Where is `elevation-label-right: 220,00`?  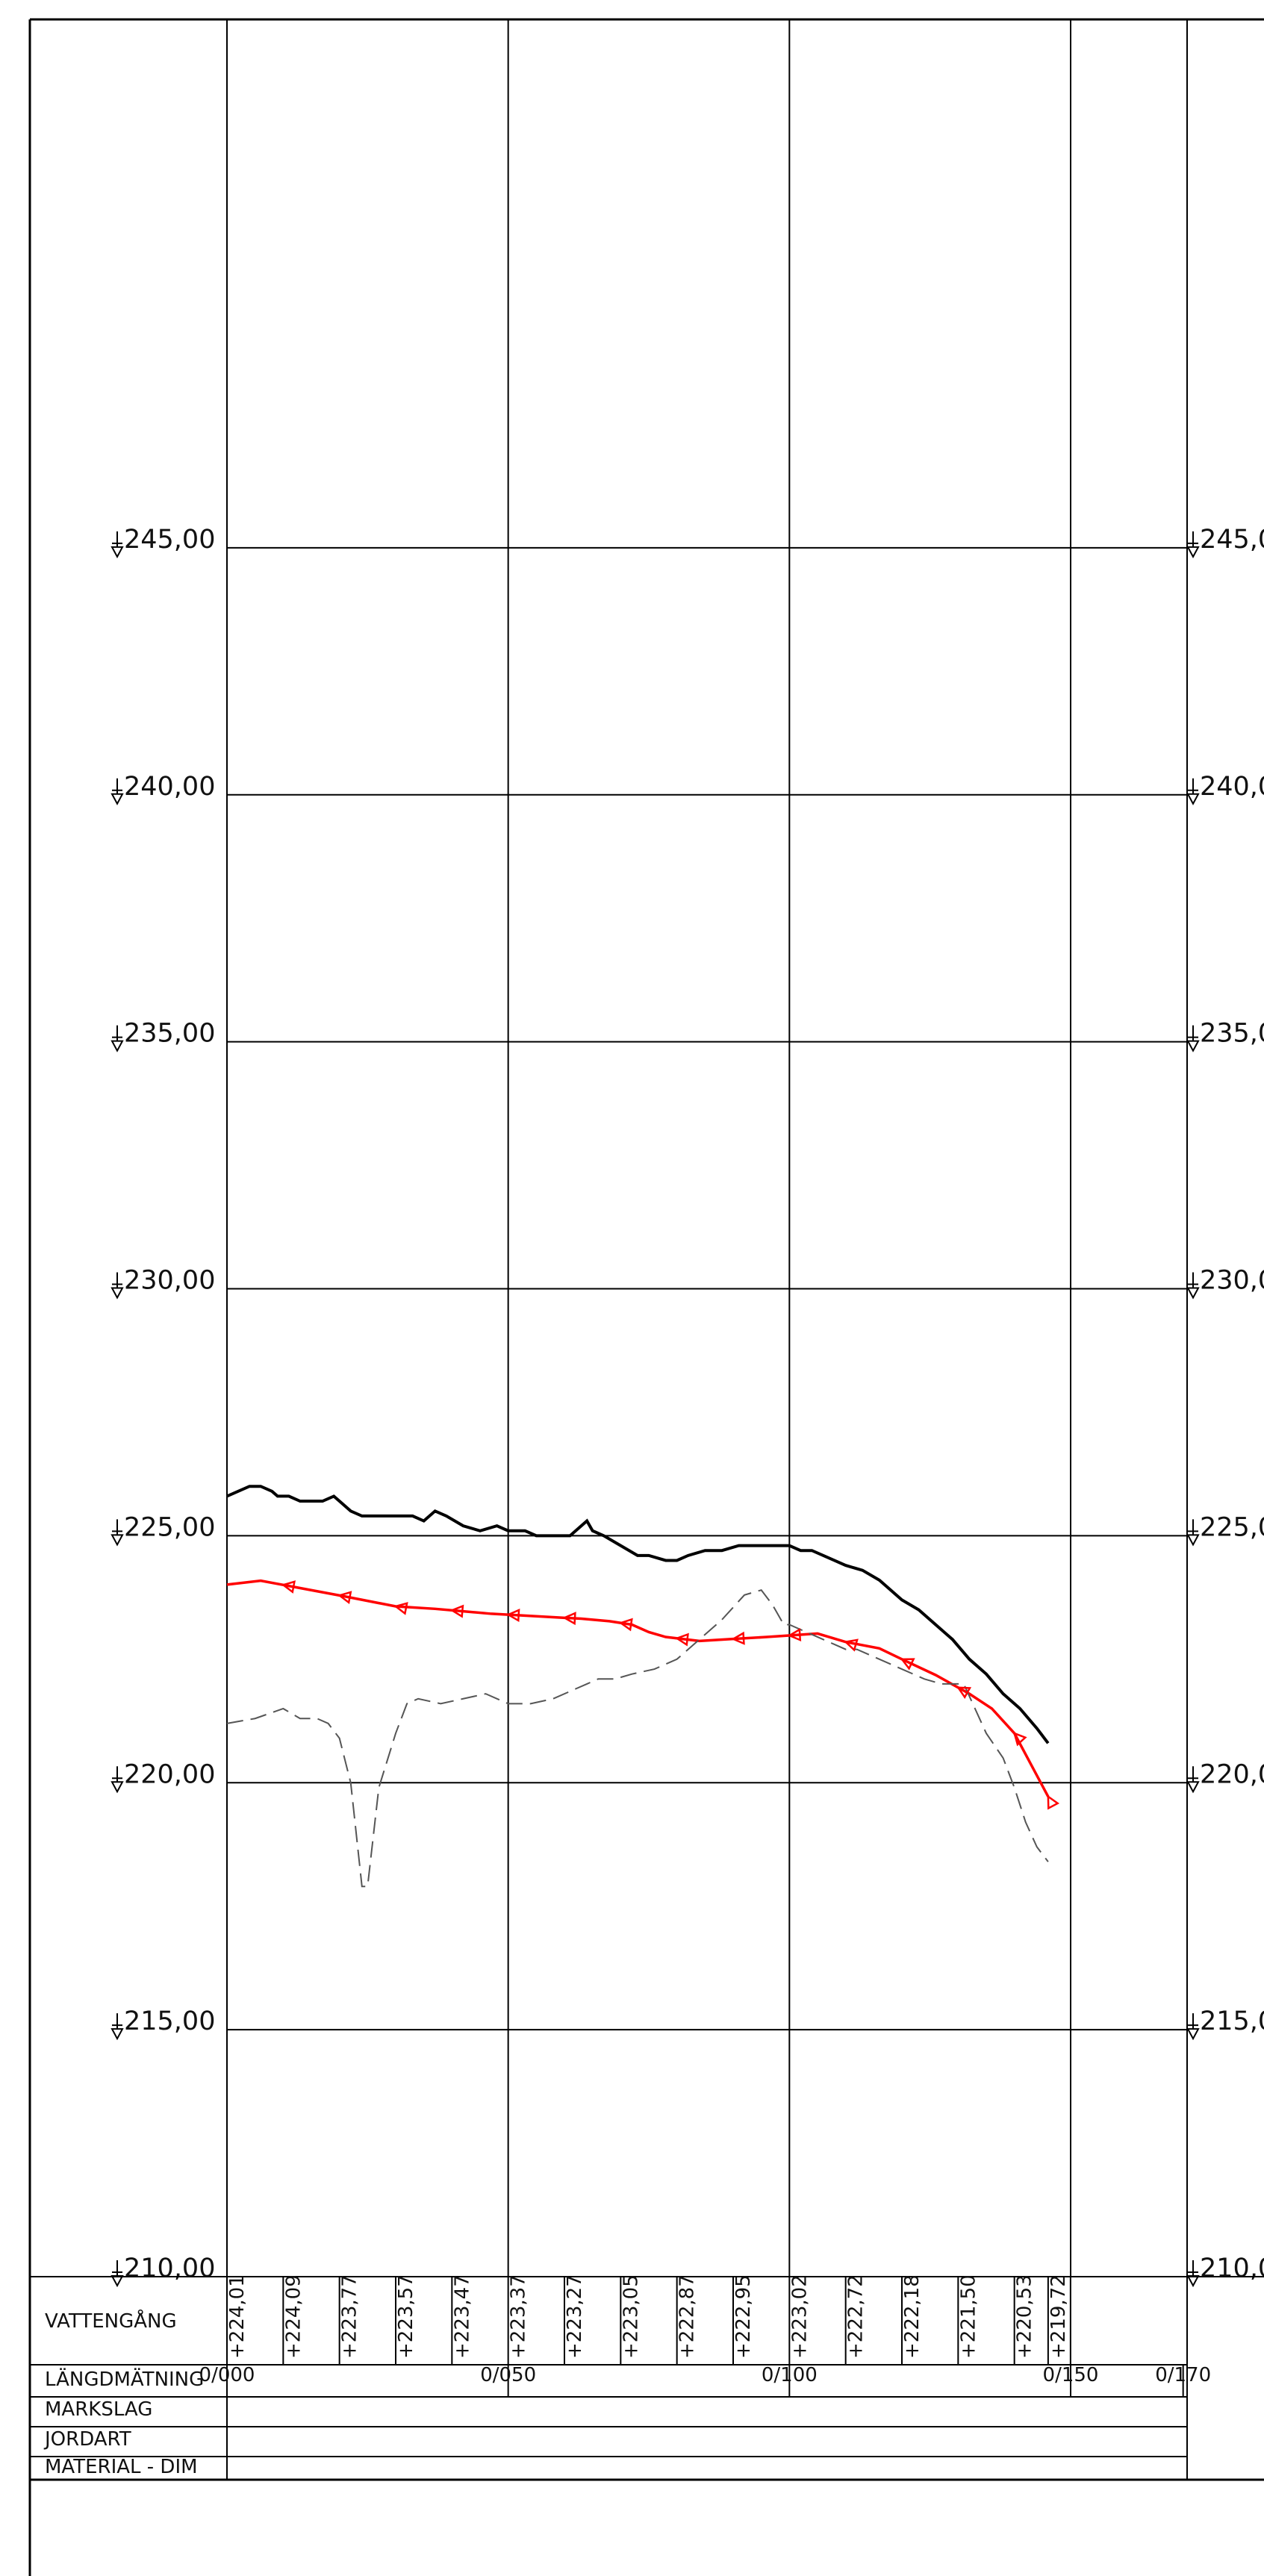 elevation-label-right: 220,00 is located at coordinates (1225, 1776).